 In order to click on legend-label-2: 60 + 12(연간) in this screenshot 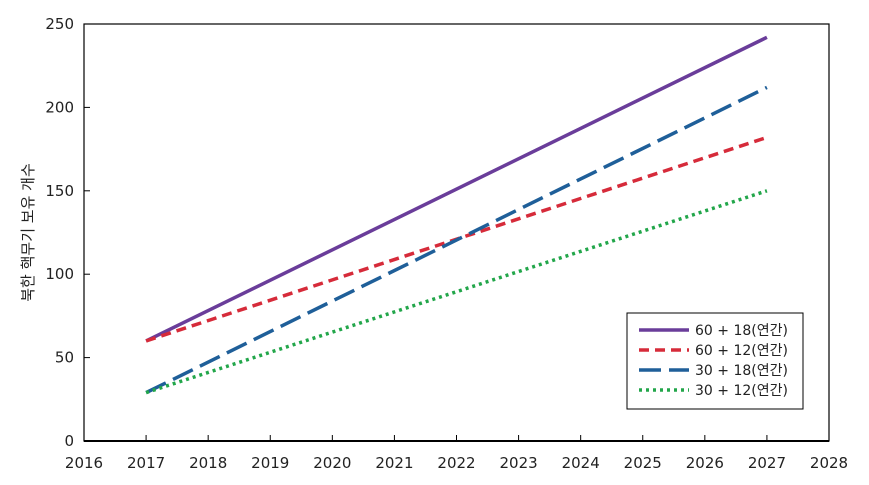, I will do `click(741, 351)`.